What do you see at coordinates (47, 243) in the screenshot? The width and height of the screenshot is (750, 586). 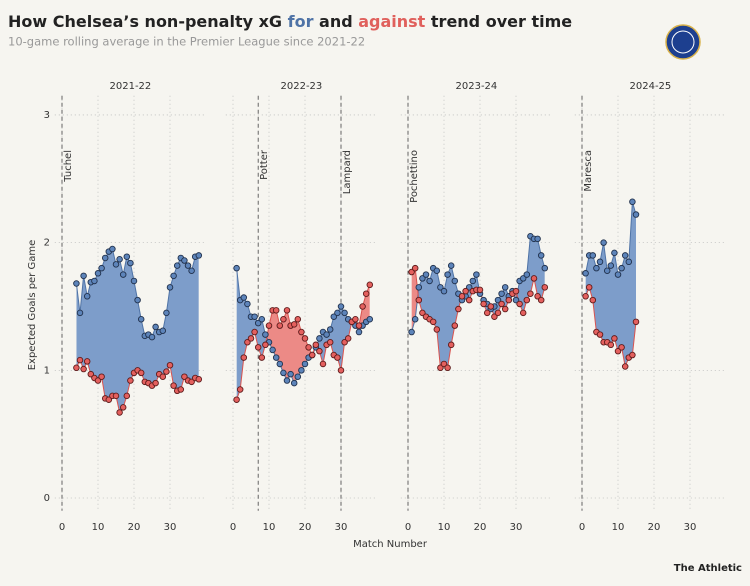 I see `y-tick-label: 2` at bounding box center [47, 243].